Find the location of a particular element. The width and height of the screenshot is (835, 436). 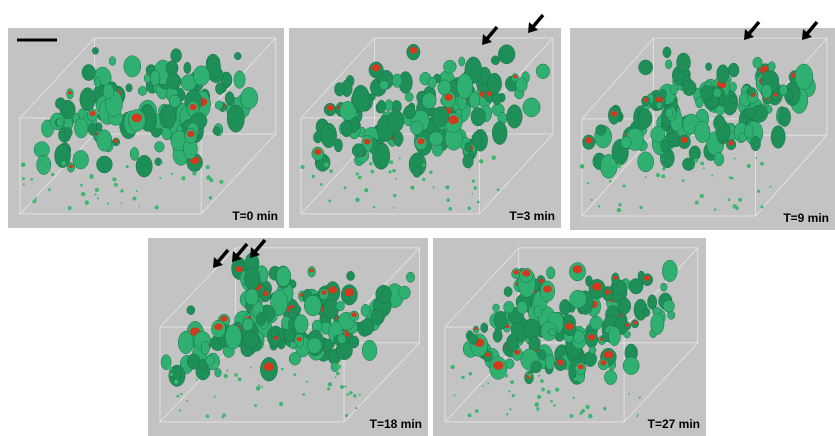

time-label: T=0 min is located at coordinates (255, 216).